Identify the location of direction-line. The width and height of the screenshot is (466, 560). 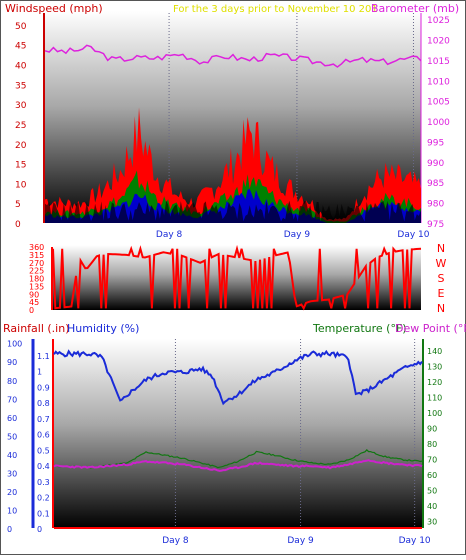
(237, 277).